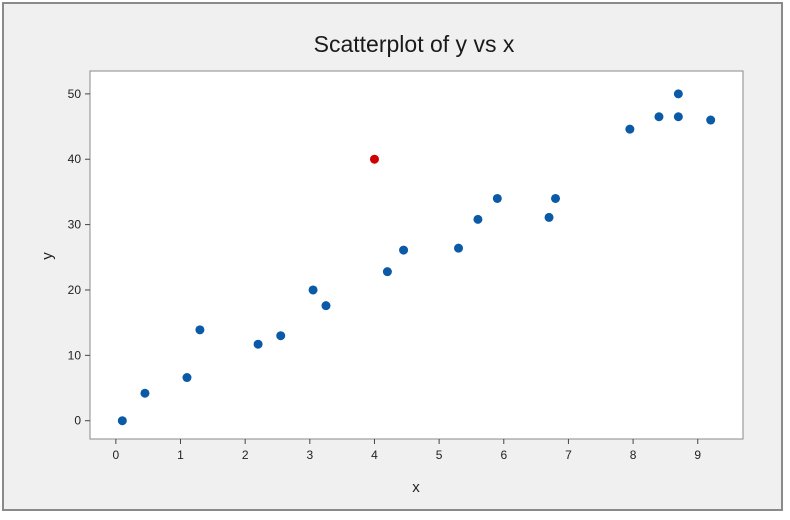  I want to click on y-tick-label: 30, so click(75, 225).